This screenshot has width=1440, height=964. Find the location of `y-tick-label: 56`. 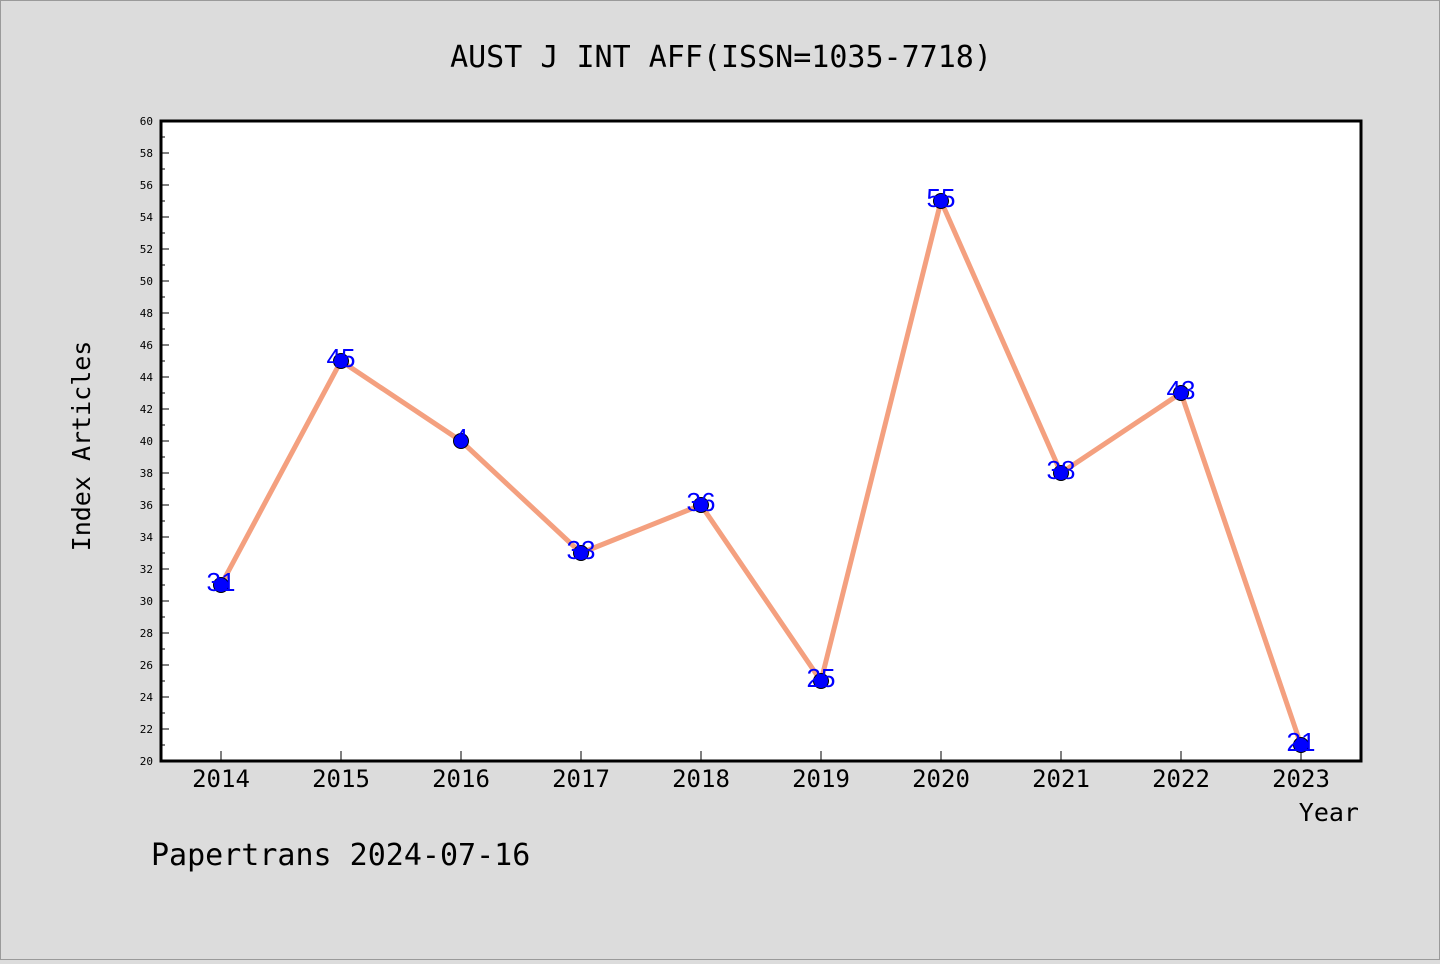

y-tick-label: 56 is located at coordinates (146, 185).